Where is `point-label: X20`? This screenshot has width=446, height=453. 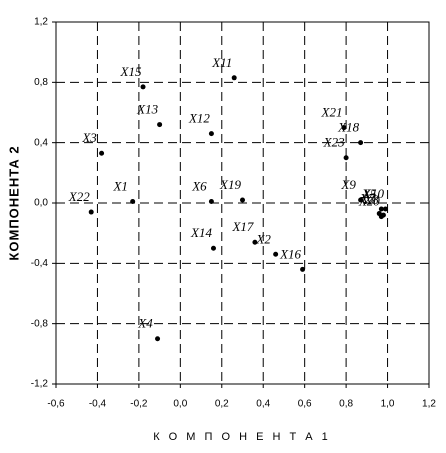
point-label: X20 is located at coordinates (369, 201).